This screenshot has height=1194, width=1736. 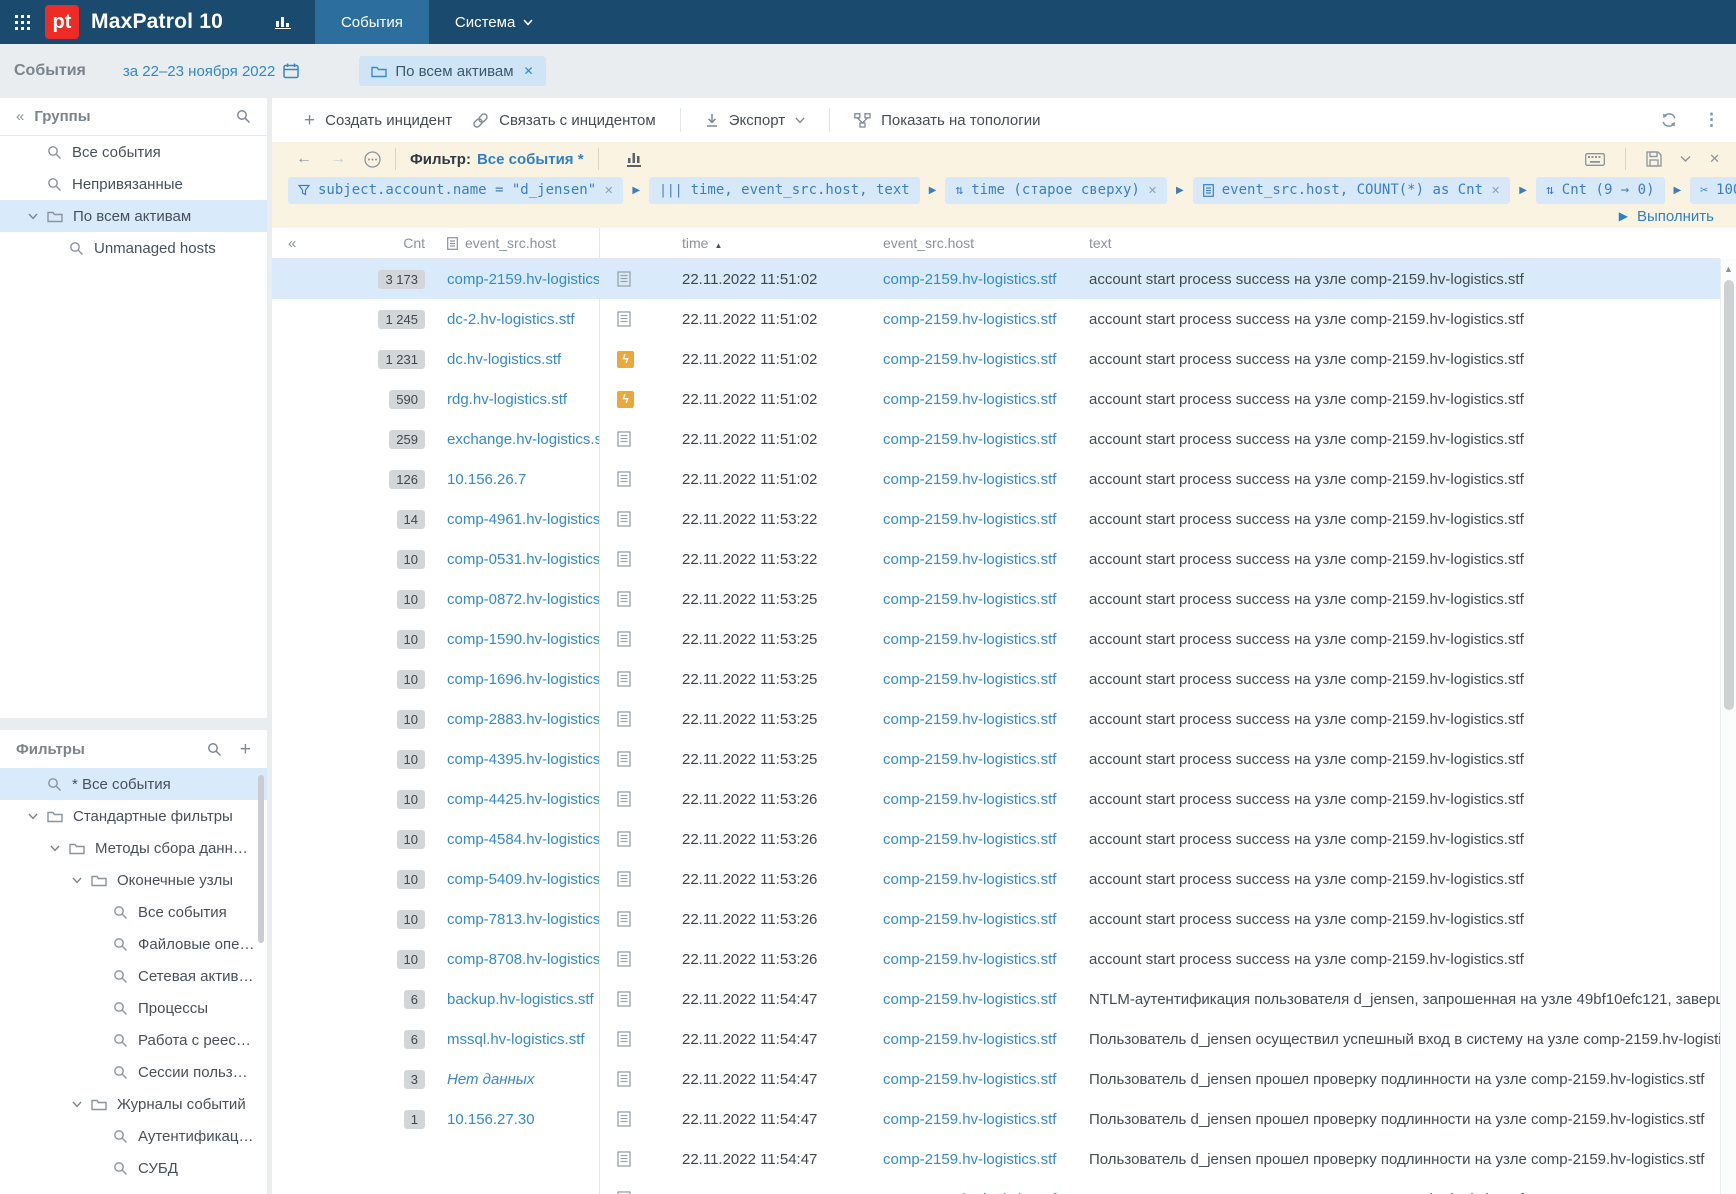 I want to click on tree-item: Оконечные узлы, so click(x=133, y=880).